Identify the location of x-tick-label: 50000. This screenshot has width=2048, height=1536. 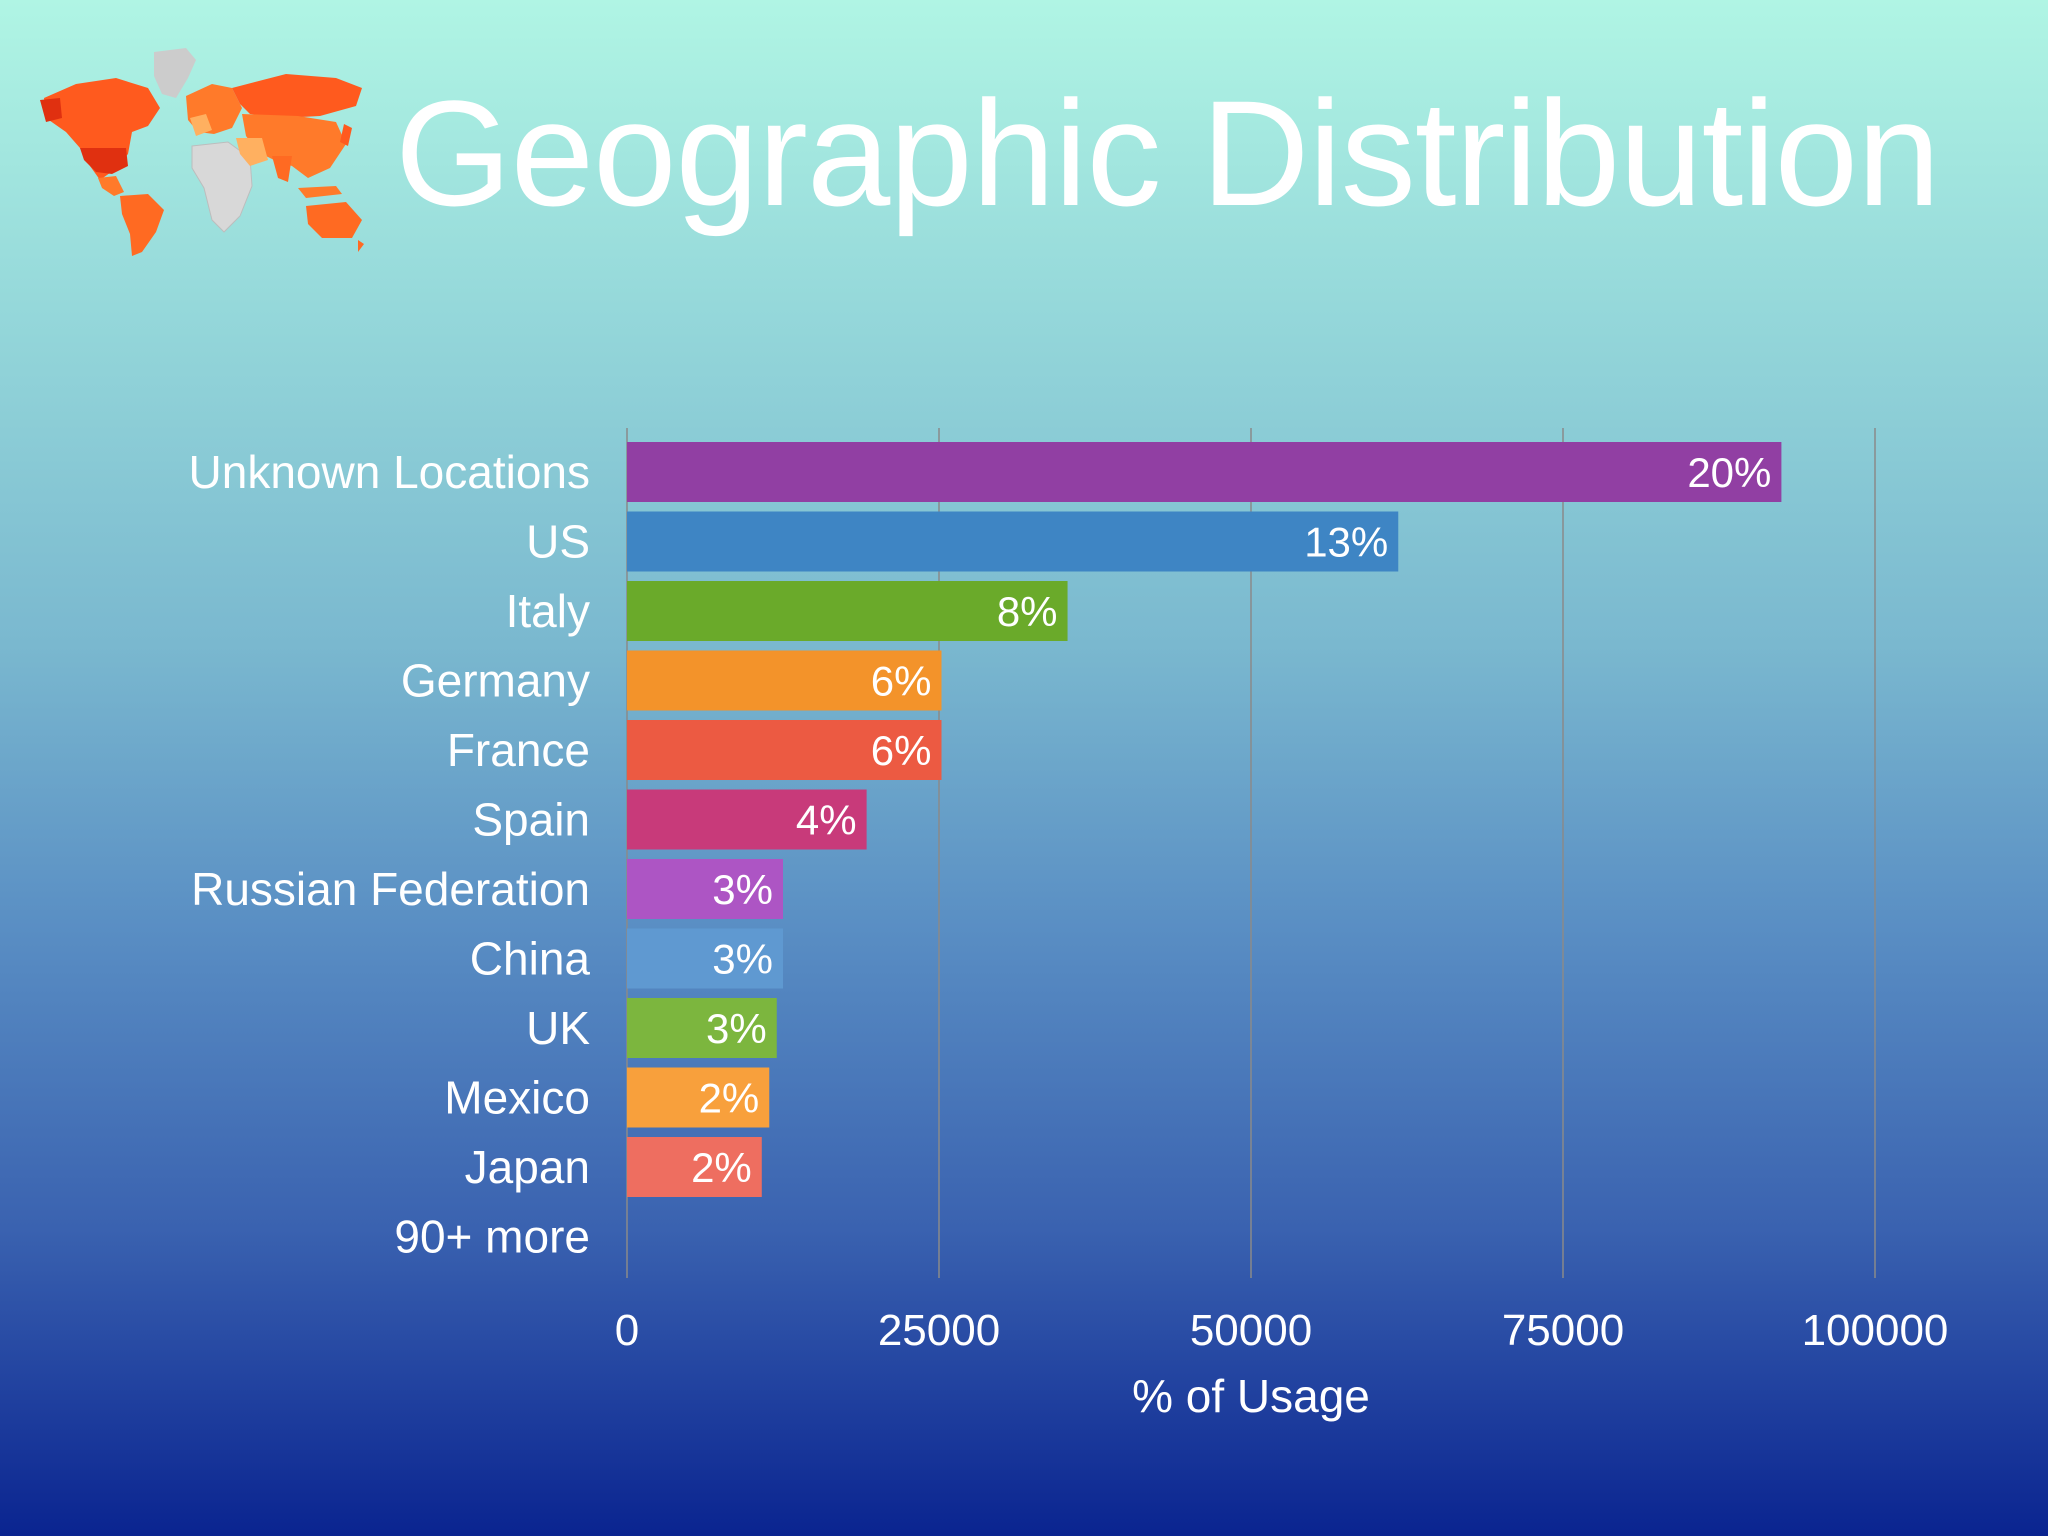
(1251, 1330).